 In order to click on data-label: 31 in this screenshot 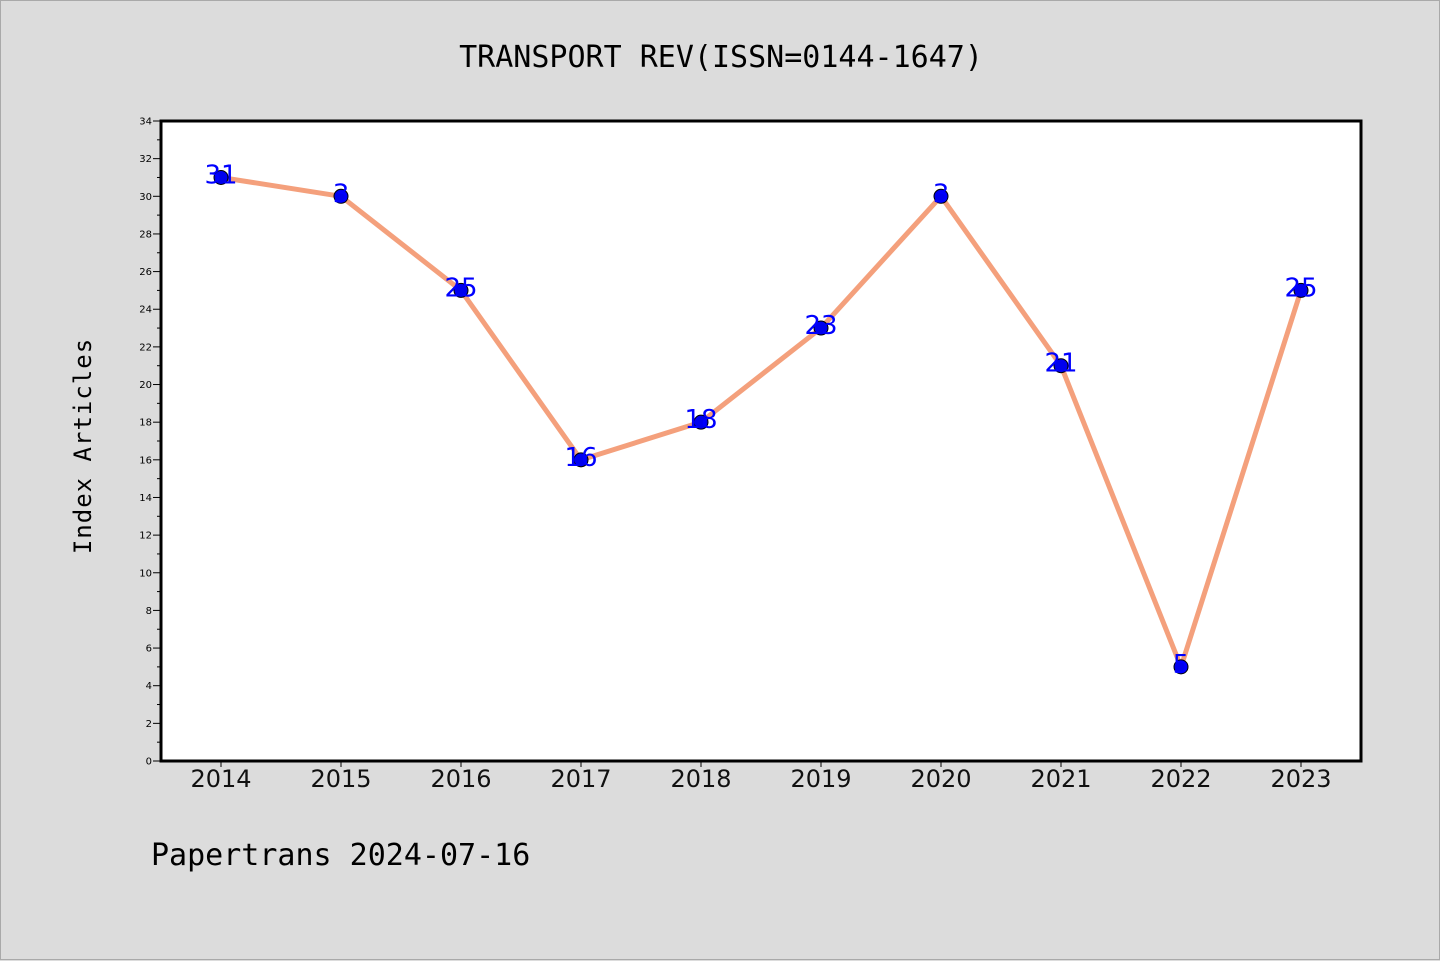, I will do `click(220, 175)`.